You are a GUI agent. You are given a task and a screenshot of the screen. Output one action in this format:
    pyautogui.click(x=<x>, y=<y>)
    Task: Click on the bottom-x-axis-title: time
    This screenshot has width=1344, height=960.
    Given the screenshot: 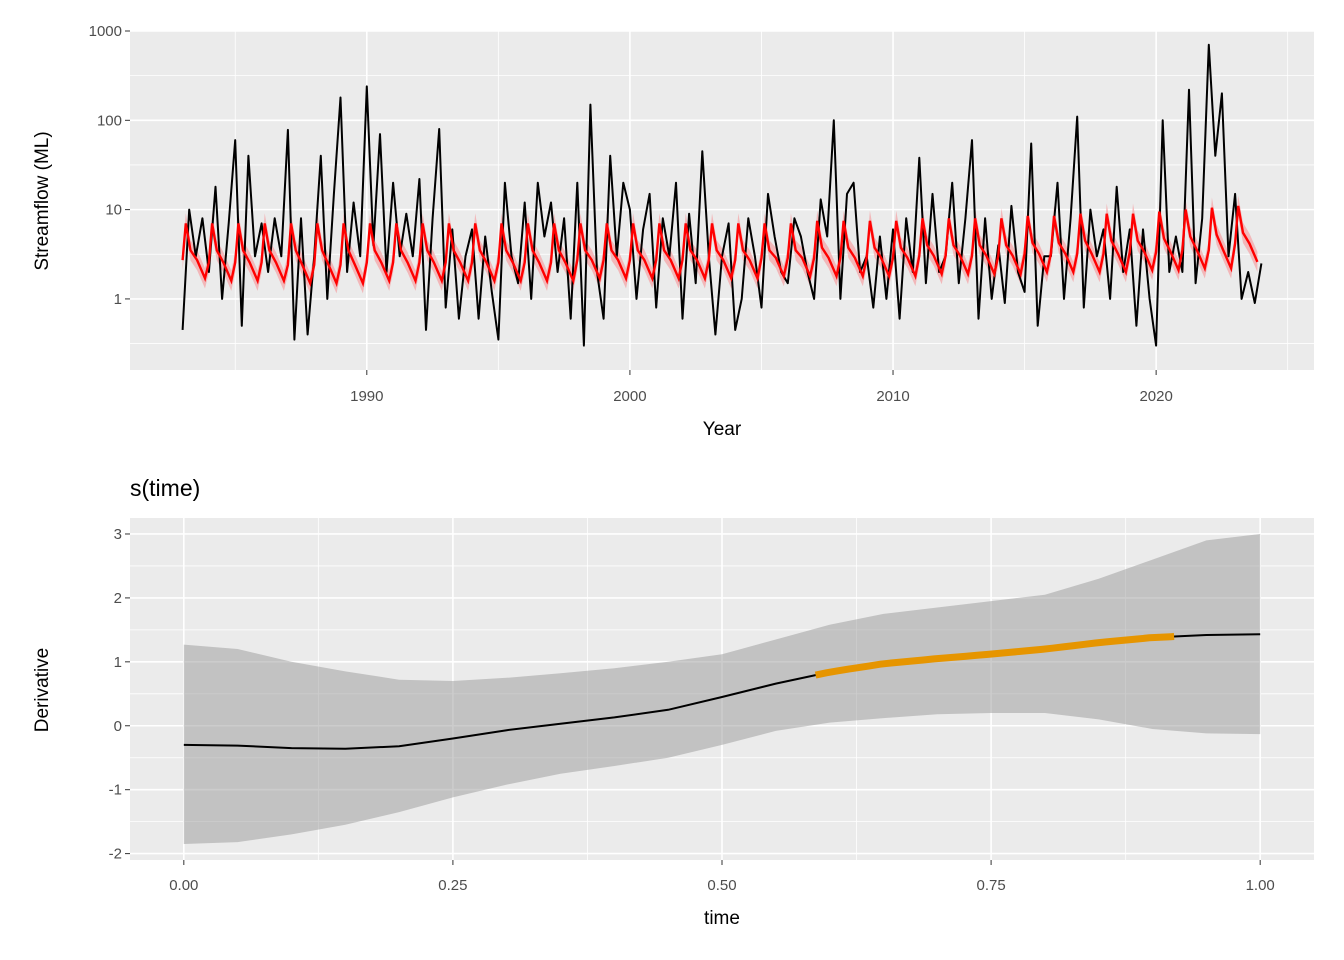 What is the action you would take?
    pyautogui.click(x=722, y=918)
    